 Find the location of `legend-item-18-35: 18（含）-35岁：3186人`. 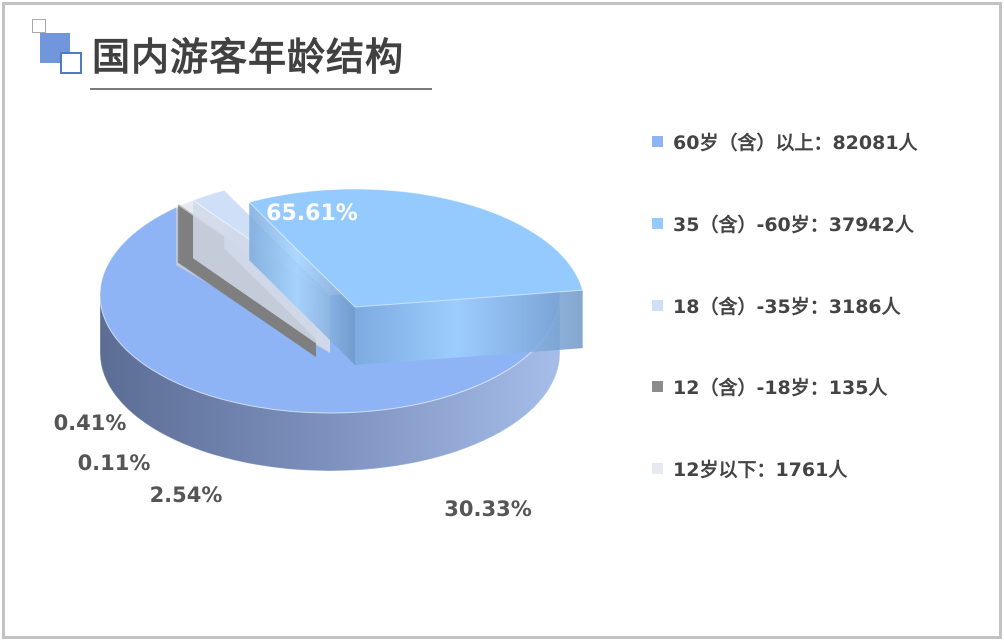

legend-item-18-35: 18（含）-35岁：3186人 is located at coordinates (776, 305).